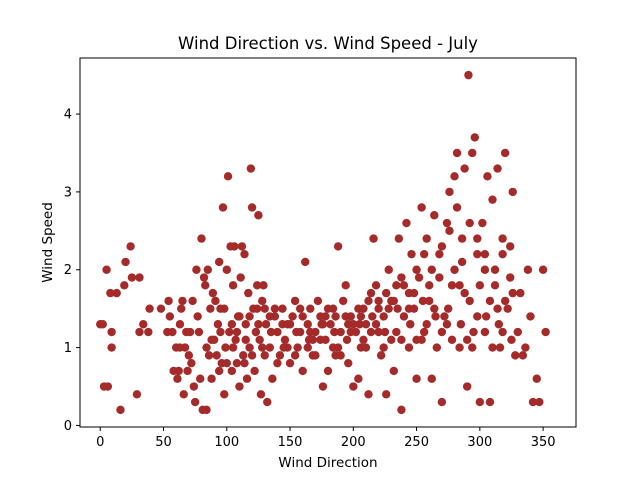 The image size is (640, 480). I want to click on y-tick-label: 3, so click(68, 192).